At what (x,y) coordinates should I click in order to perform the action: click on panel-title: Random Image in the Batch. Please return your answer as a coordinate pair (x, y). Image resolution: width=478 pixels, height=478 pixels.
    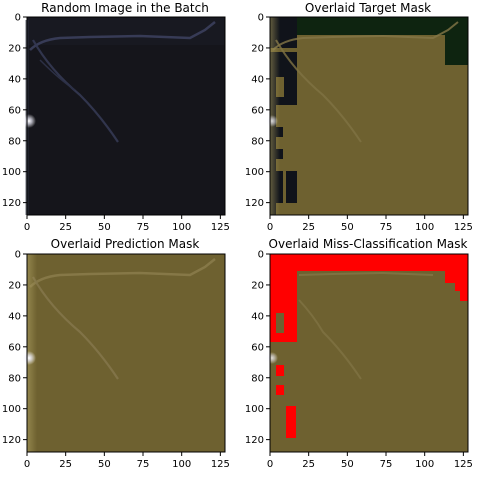
    Looking at the image, I should click on (125, 8).